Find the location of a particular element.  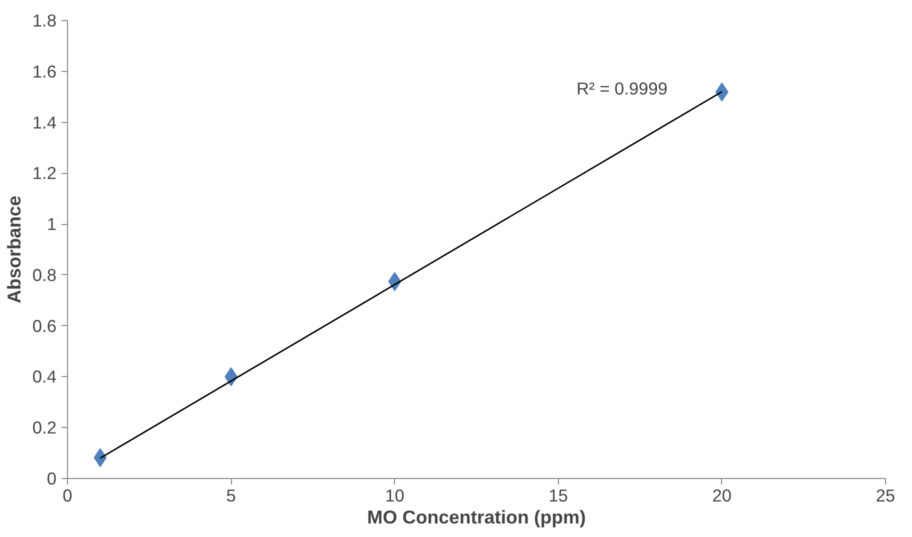

y-tick-label: 0 is located at coordinates (51, 478).